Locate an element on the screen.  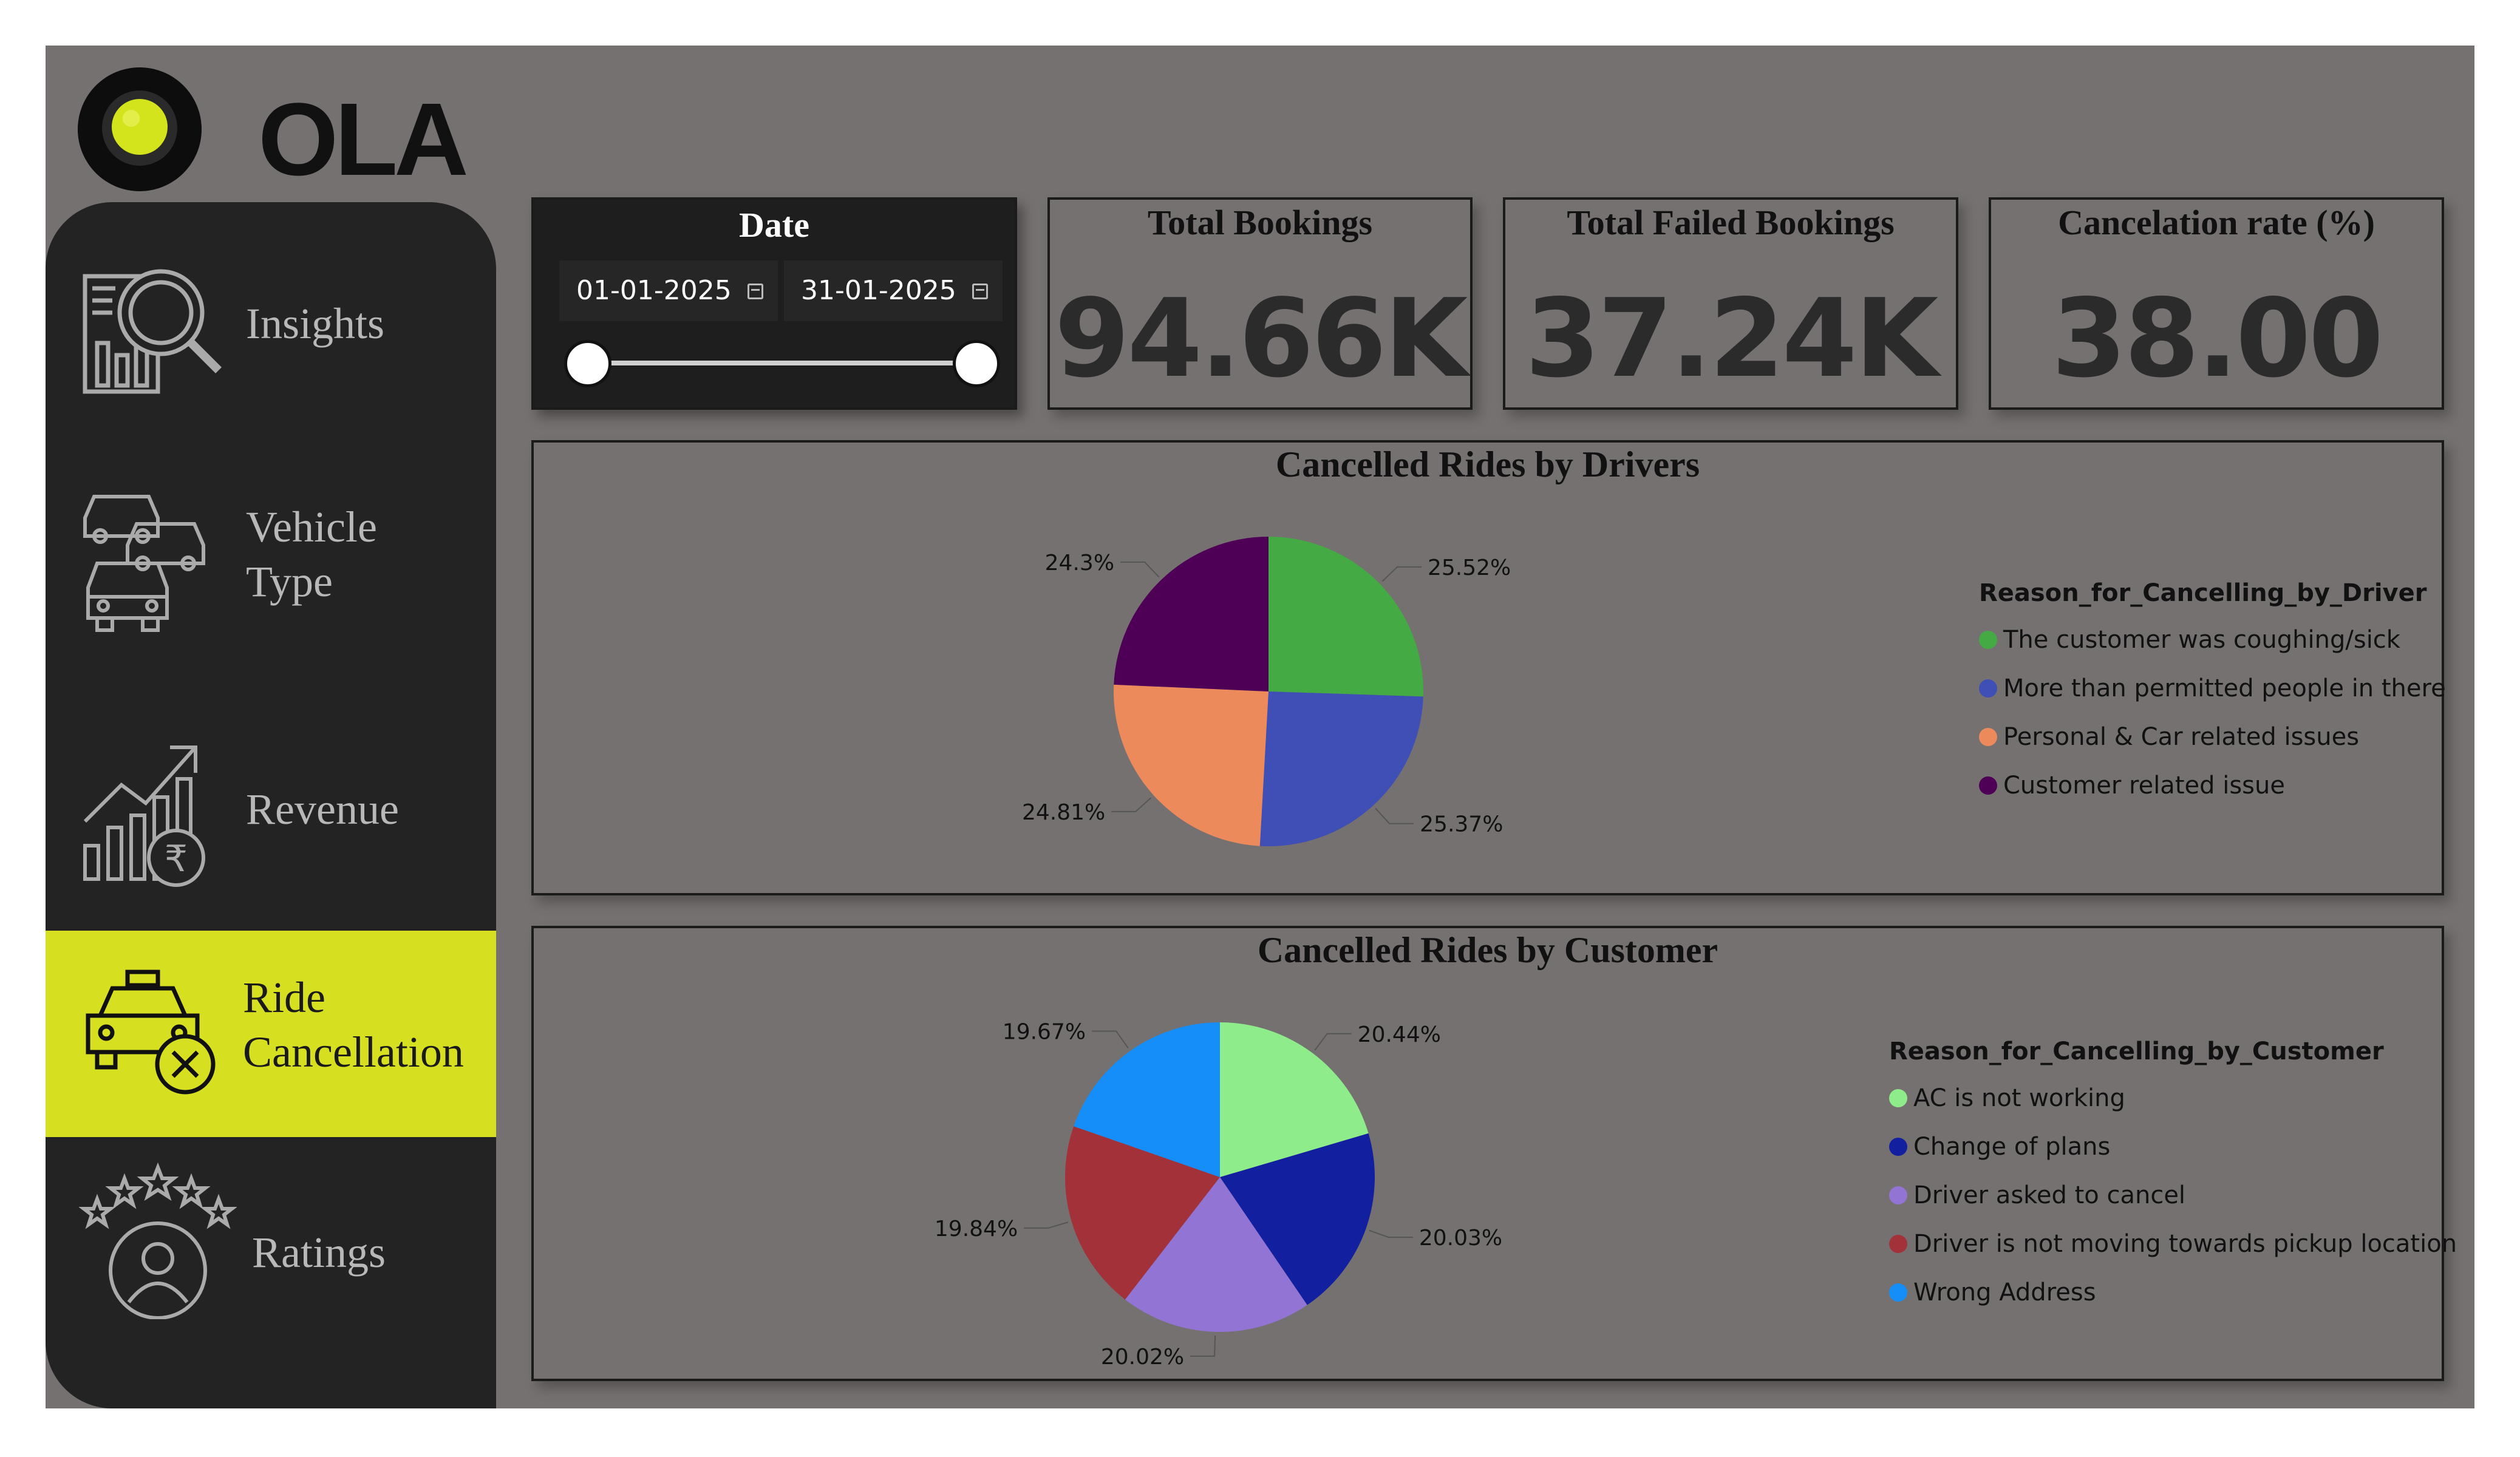
end-date-input: 31-01-2025 is located at coordinates (893, 290).